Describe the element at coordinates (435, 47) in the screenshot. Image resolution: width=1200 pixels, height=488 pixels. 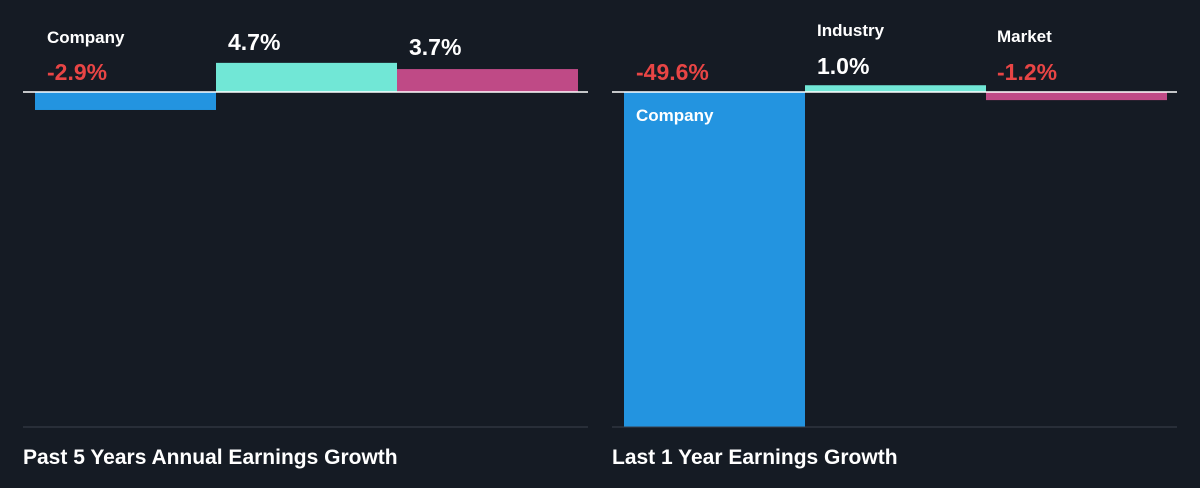
I see `market-value-label: 3.7%` at that location.